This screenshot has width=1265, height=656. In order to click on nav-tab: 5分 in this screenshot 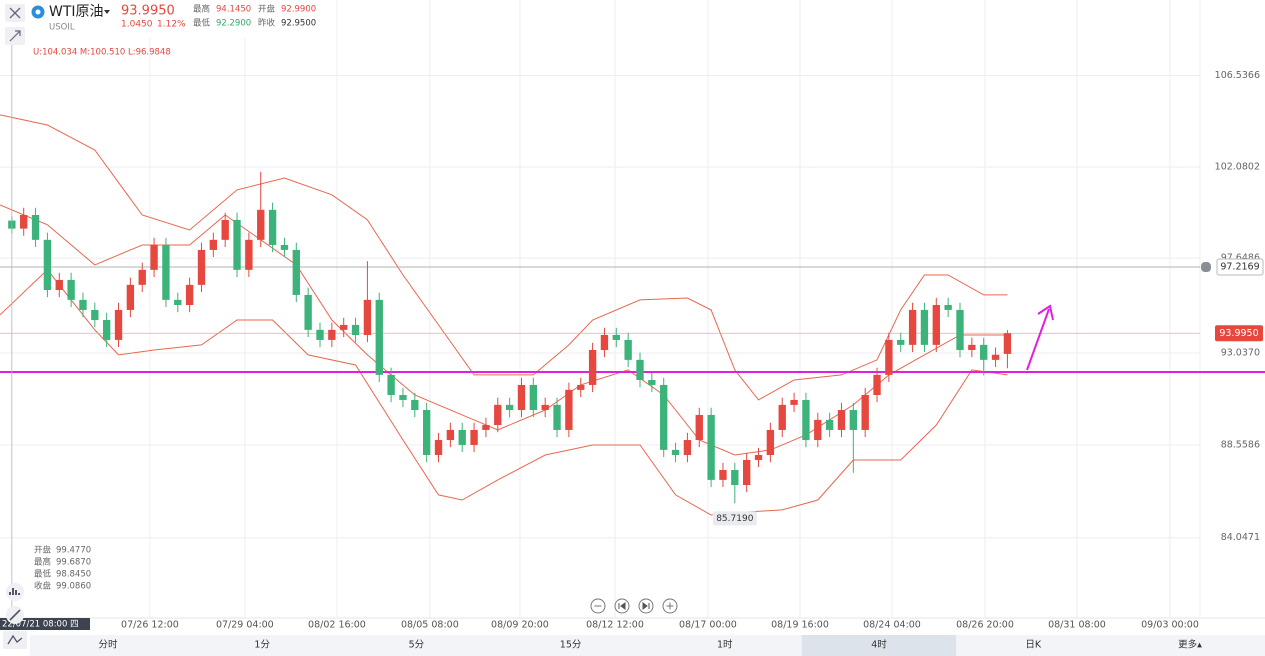, I will do `click(417, 645)`.